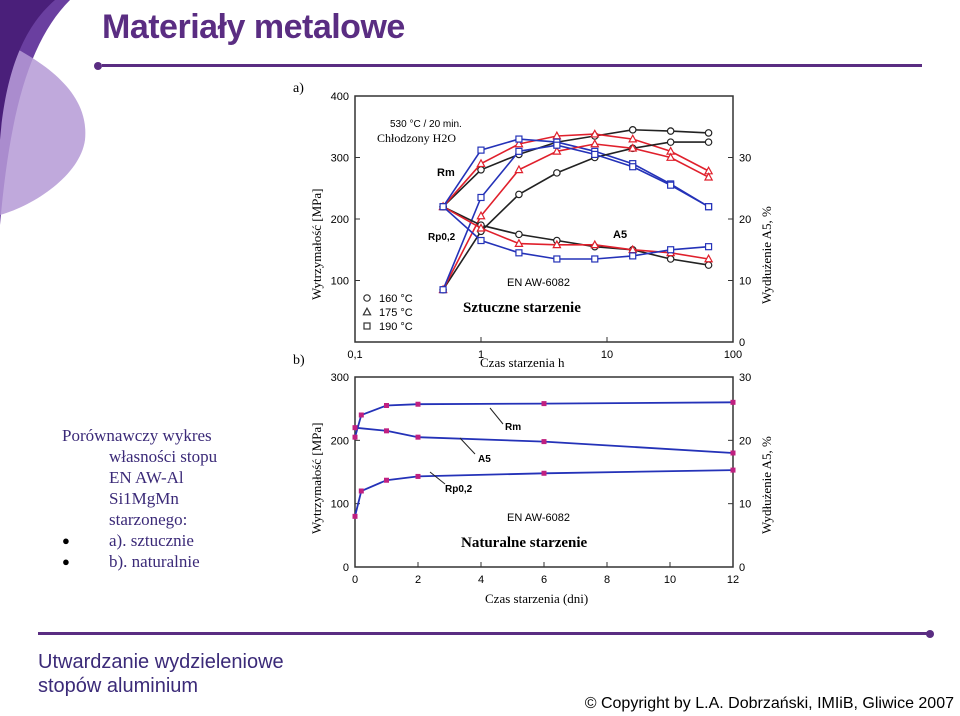  Describe the element at coordinates (298, 88) in the screenshot. I see `panel-a-label: a)` at that location.